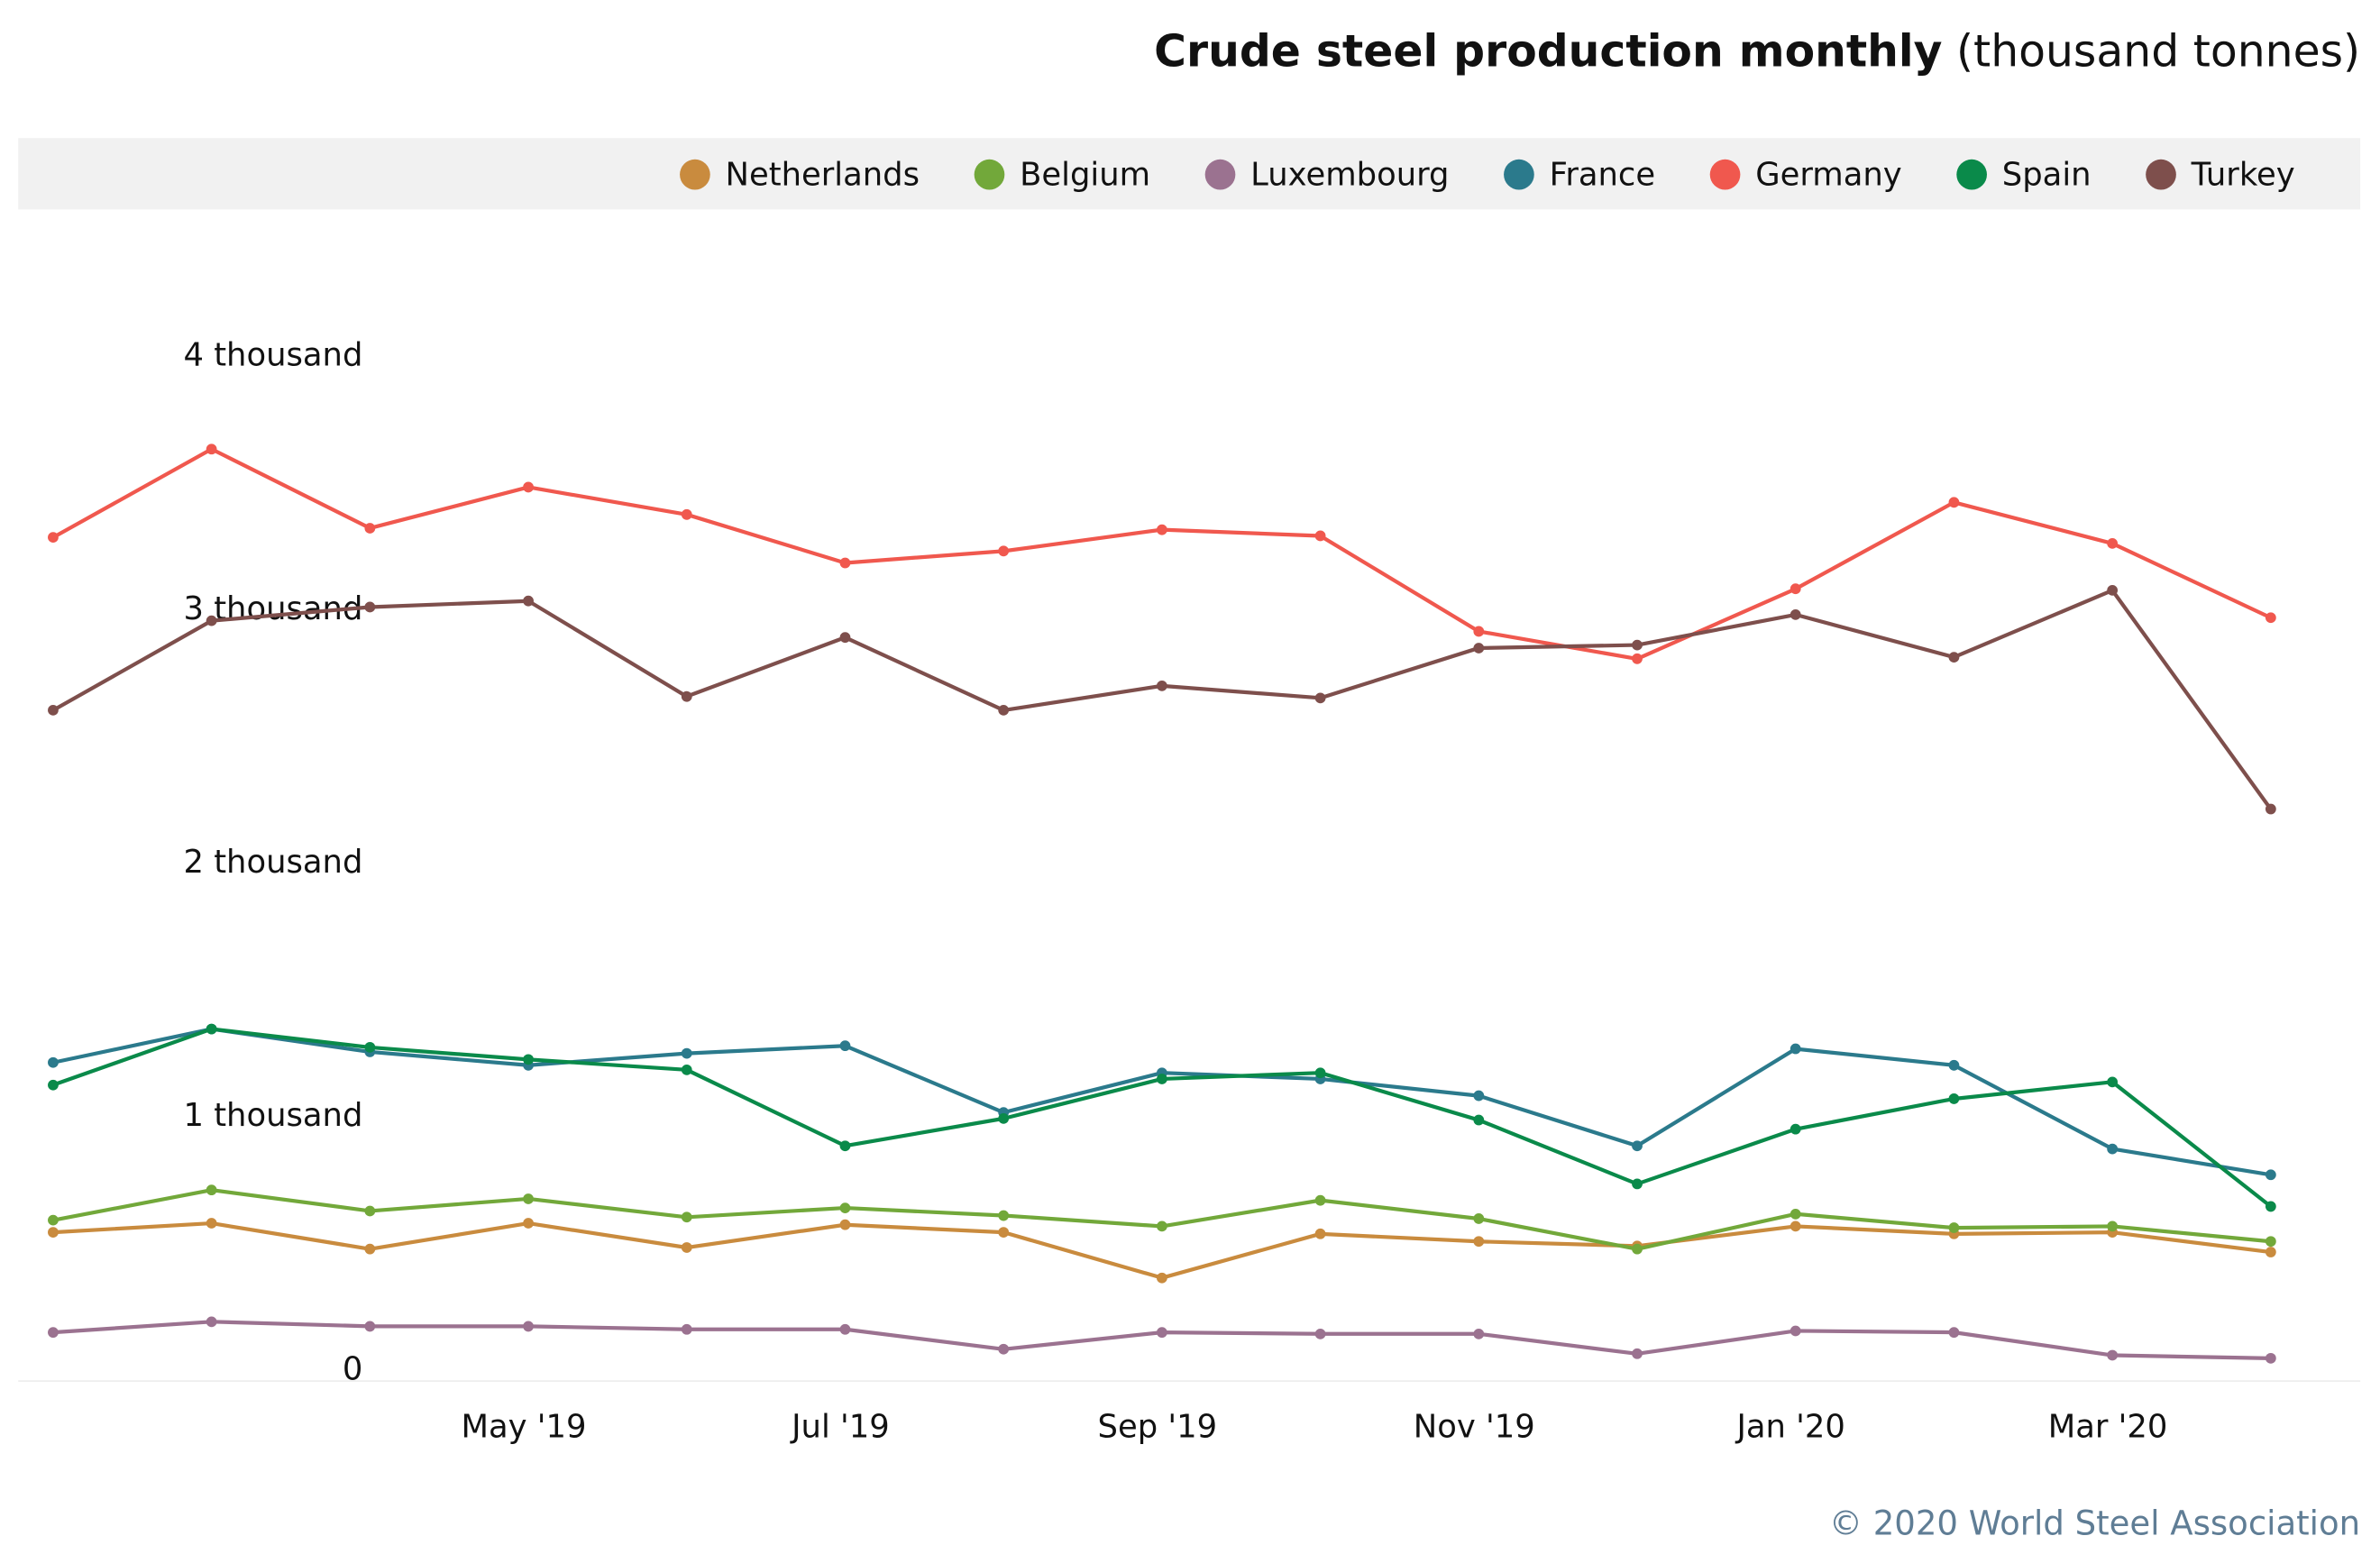 This screenshot has width=2380, height=1545. What do you see at coordinates (1474, 1426) in the screenshot?
I see `x-tick-label: Nov '19` at bounding box center [1474, 1426].